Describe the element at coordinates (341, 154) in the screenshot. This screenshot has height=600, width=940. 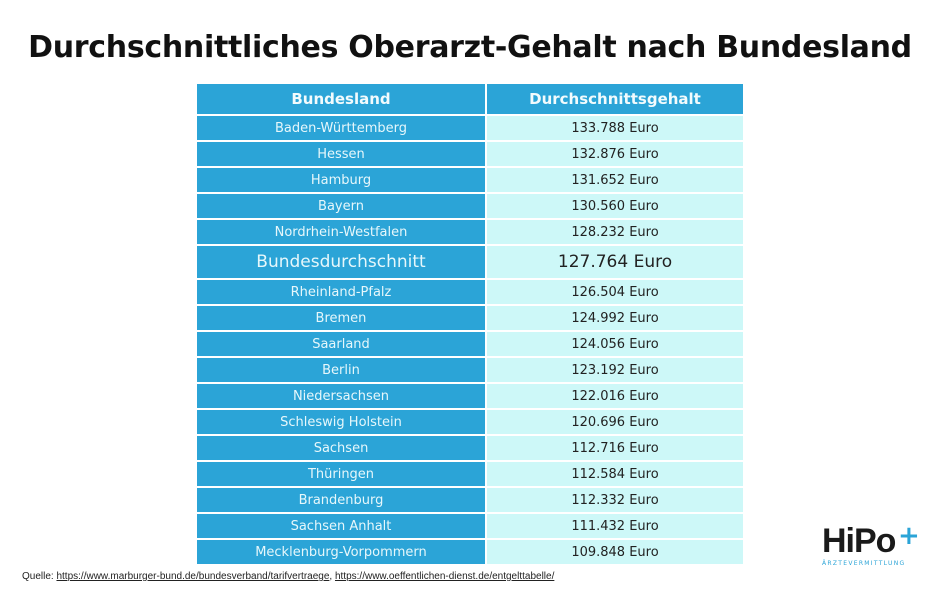
I see `bundesland-cell: Hessen` at that location.